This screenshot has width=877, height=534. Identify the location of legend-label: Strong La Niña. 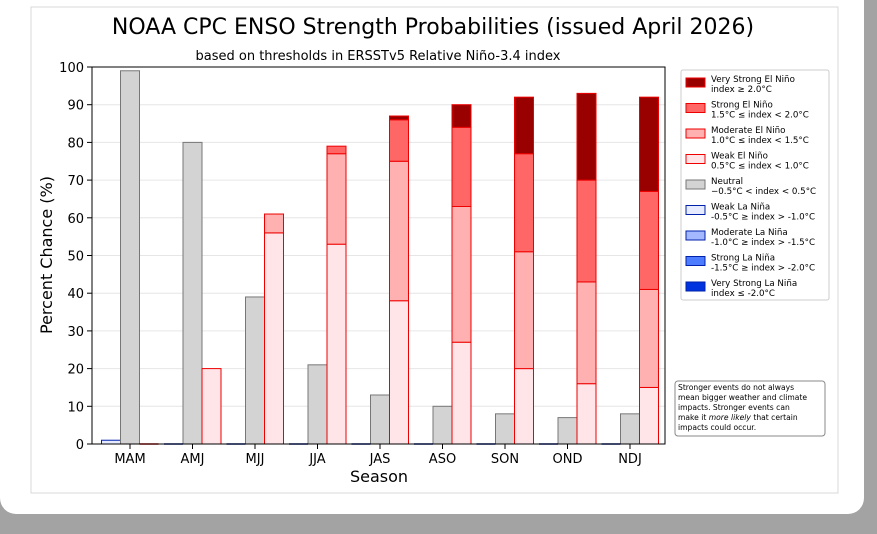
(743, 259).